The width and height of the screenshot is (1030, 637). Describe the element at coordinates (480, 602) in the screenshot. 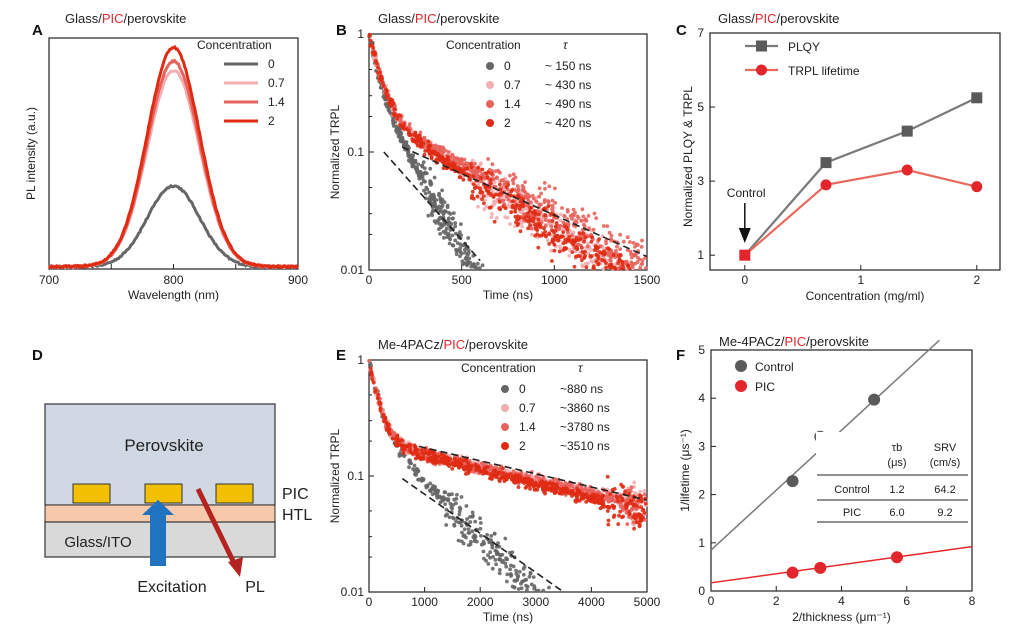

I see `panel-e-xtick-label: 2000` at that location.